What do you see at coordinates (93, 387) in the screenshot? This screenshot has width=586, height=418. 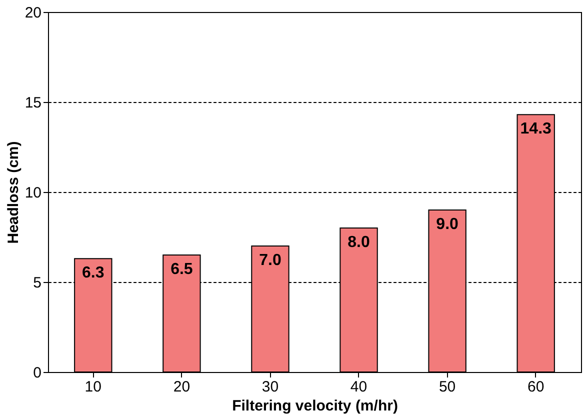 I see `x-tick-label: 10` at bounding box center [93, 387].